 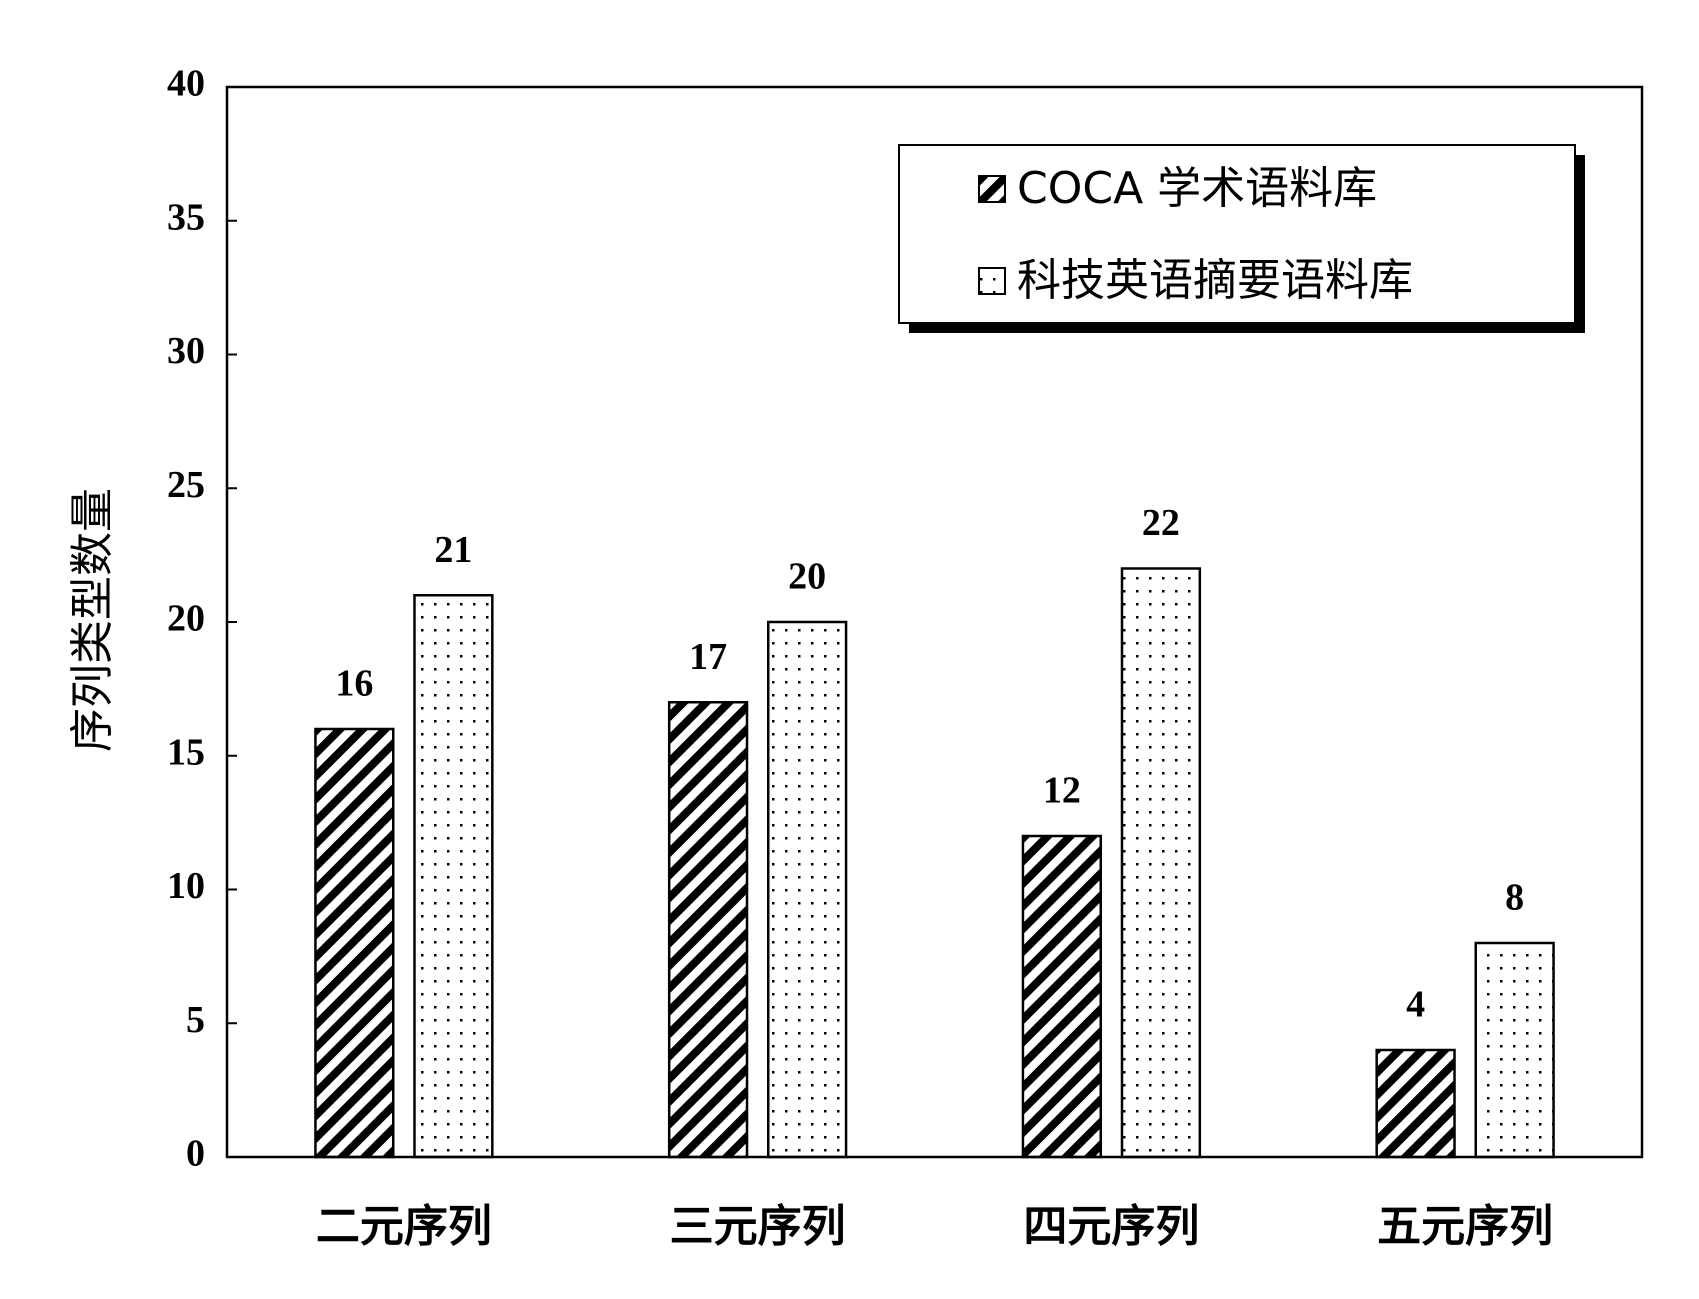 I want to click on y-tick-label: 40, so click(x=186, y=84).